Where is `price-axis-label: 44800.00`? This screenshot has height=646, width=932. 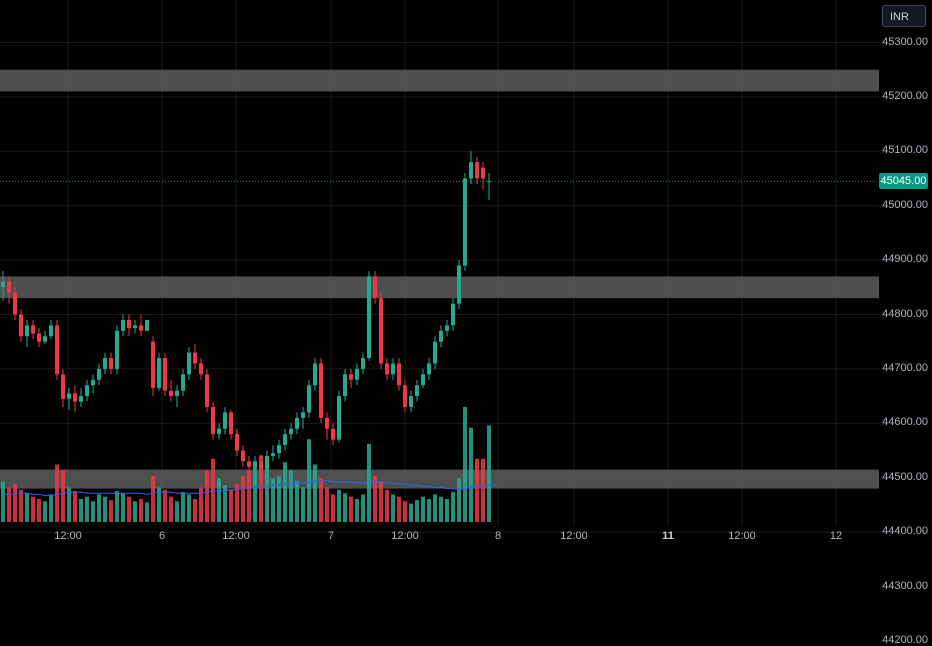
price-axis-label: 44800.00 is located at coordinates (905, 313).